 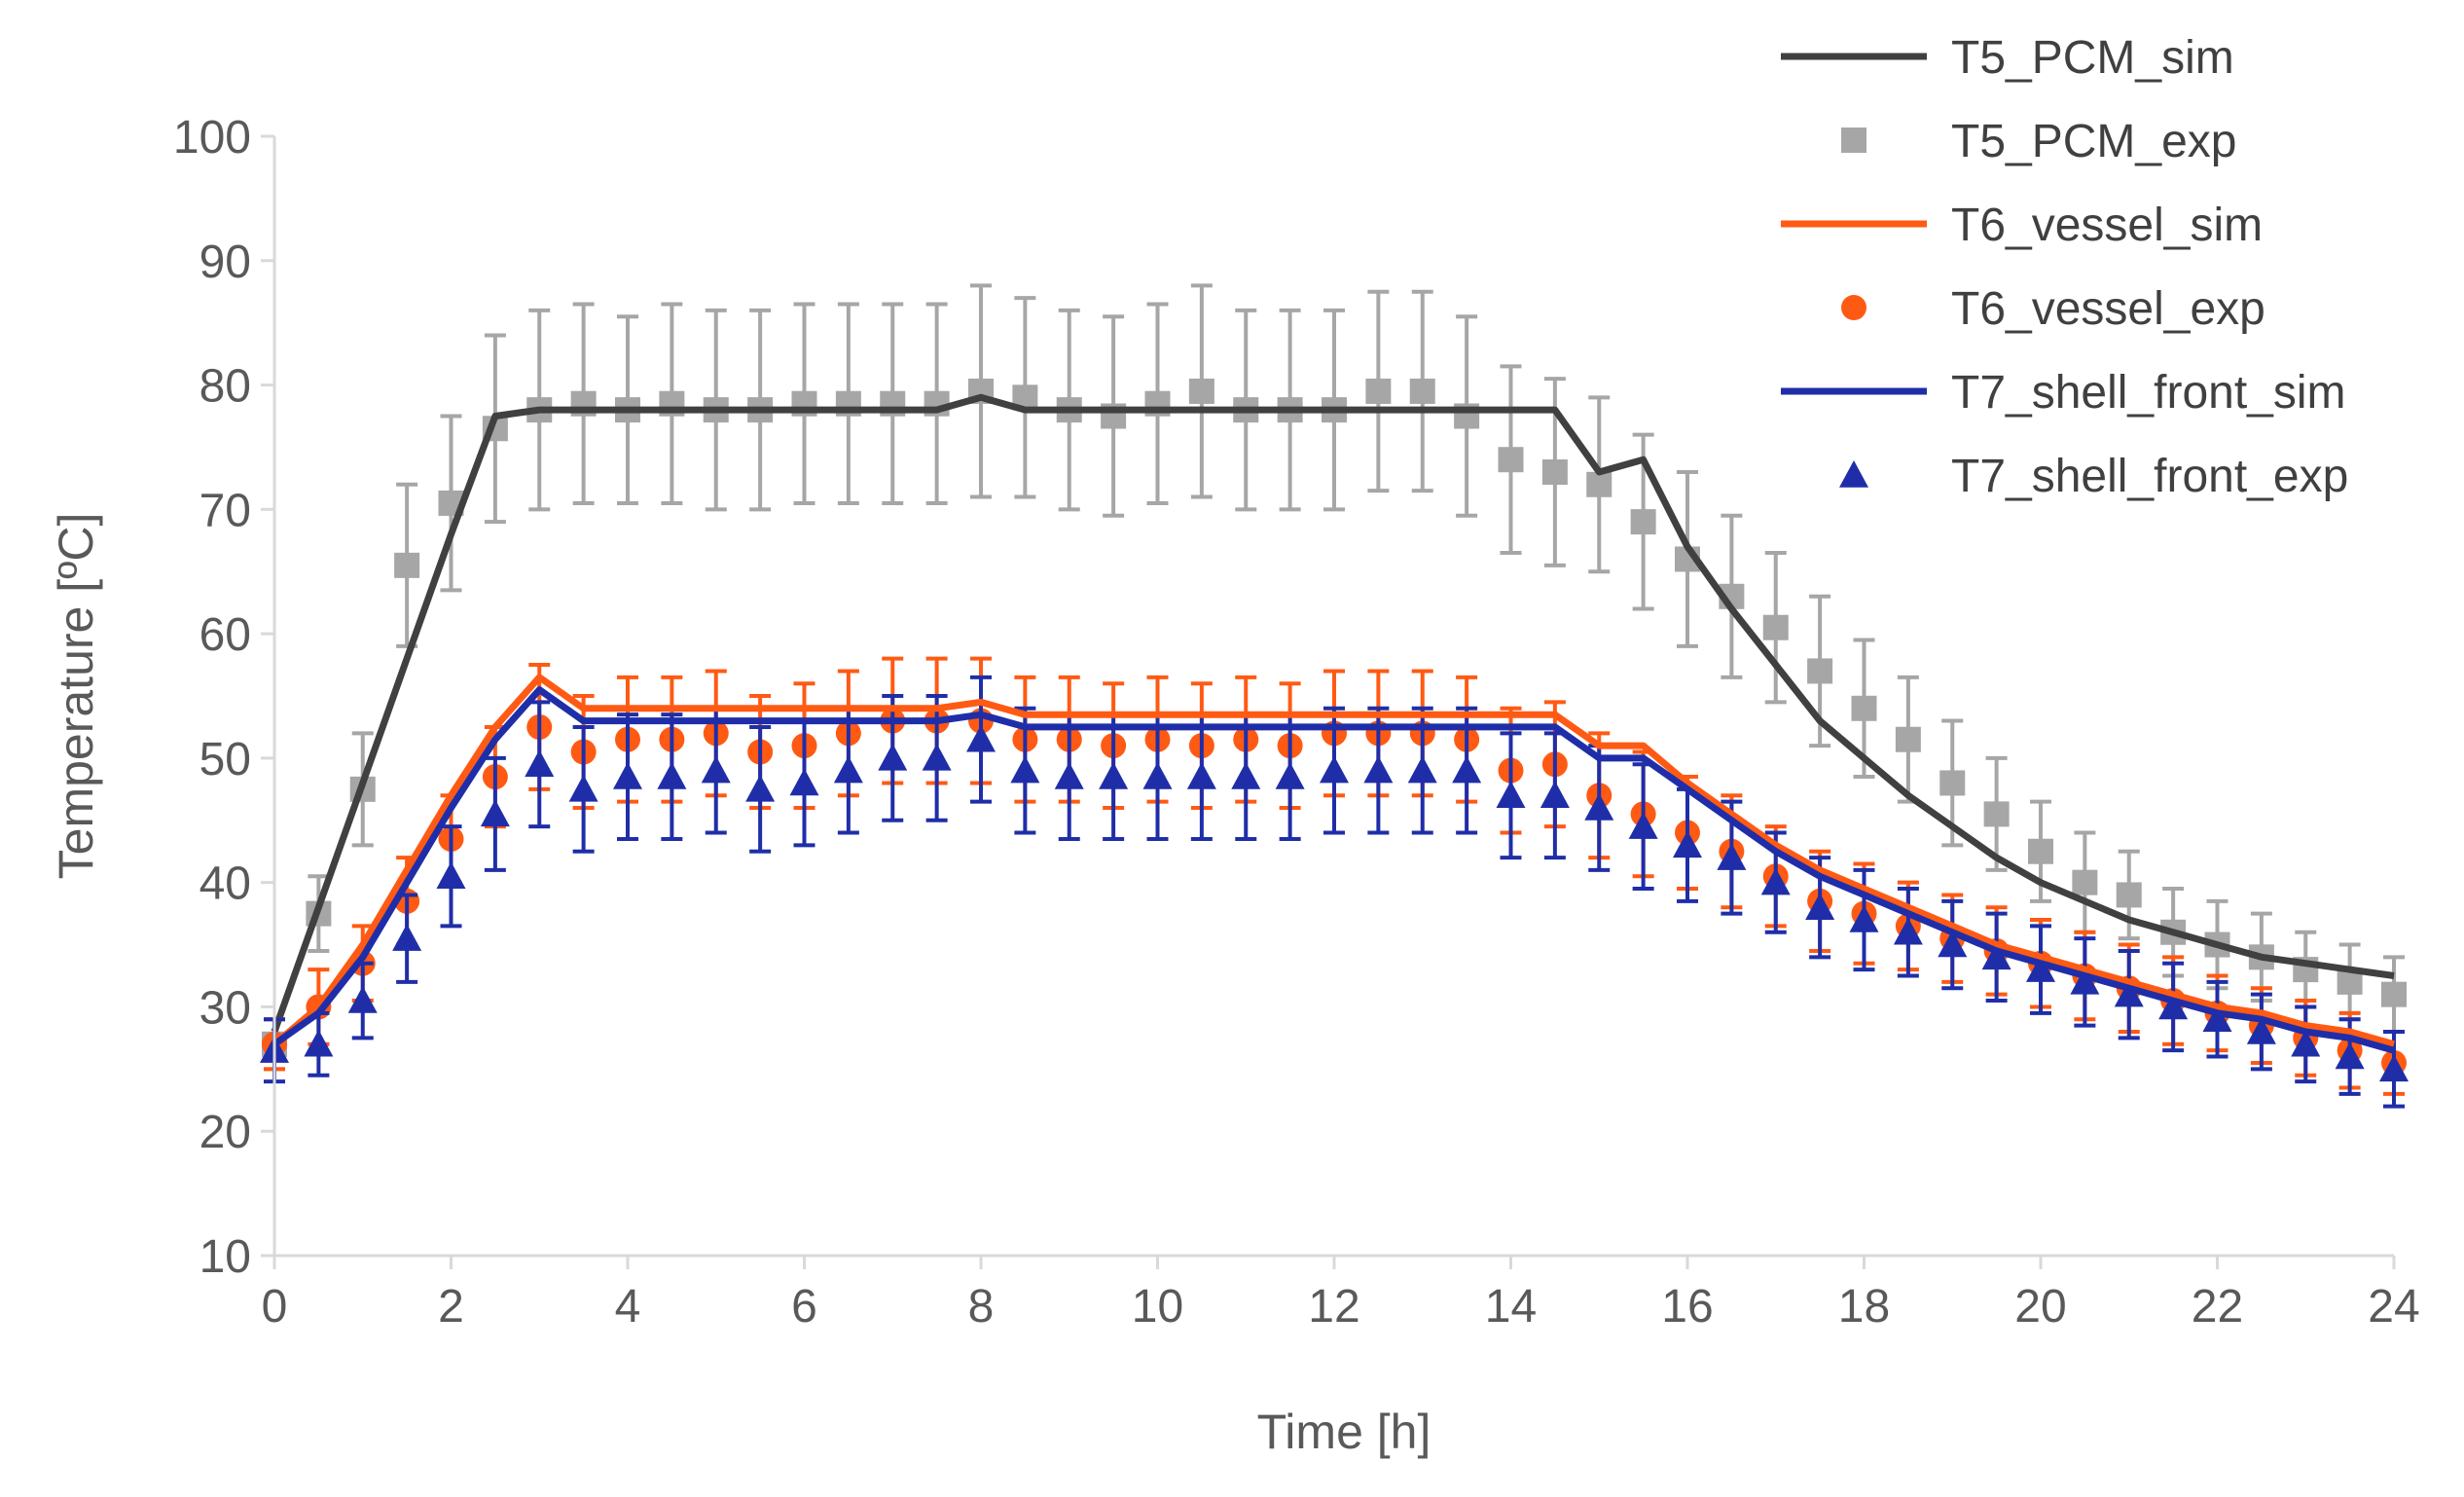 What do you see at coordinates (804, 1307) in the screenshot?
I see `x-tick-label: 6` at bounding box center [804, 1307].